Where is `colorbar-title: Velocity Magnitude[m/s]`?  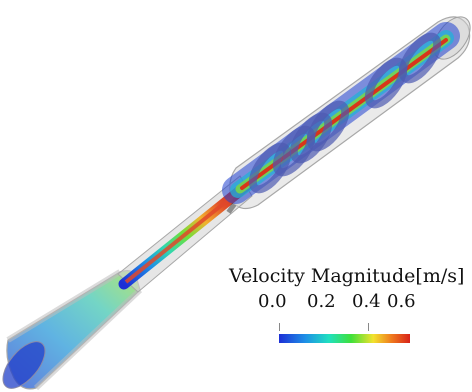
colorbar-title: Velocity Magnitude[m/s] is located at coordinates (347, 276).